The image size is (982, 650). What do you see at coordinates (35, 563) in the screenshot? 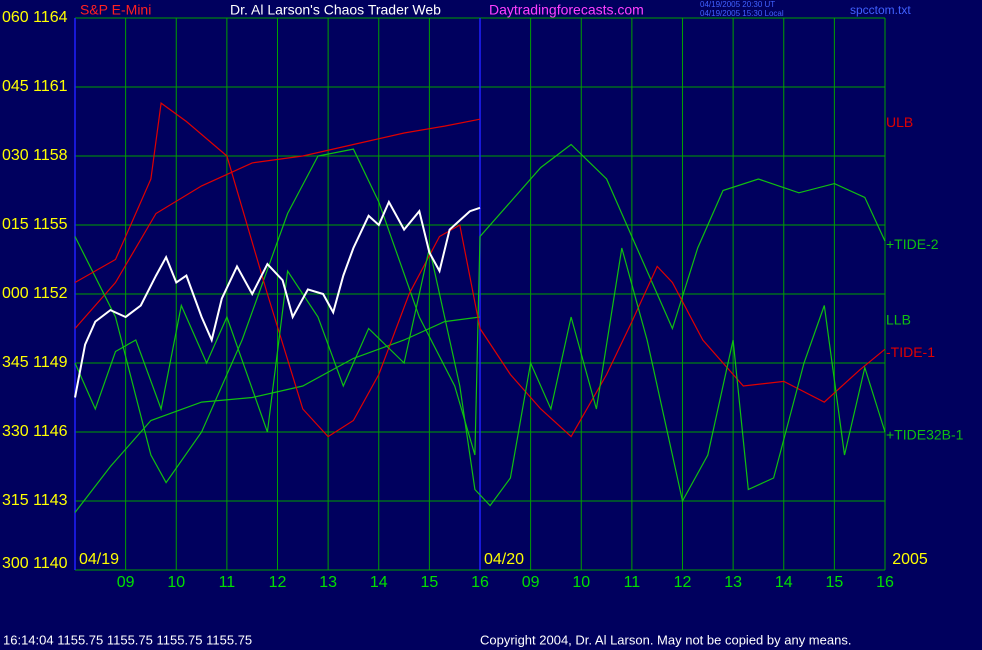
I see `y-tick-label: 300 1140` at bounding box center [35, 563].